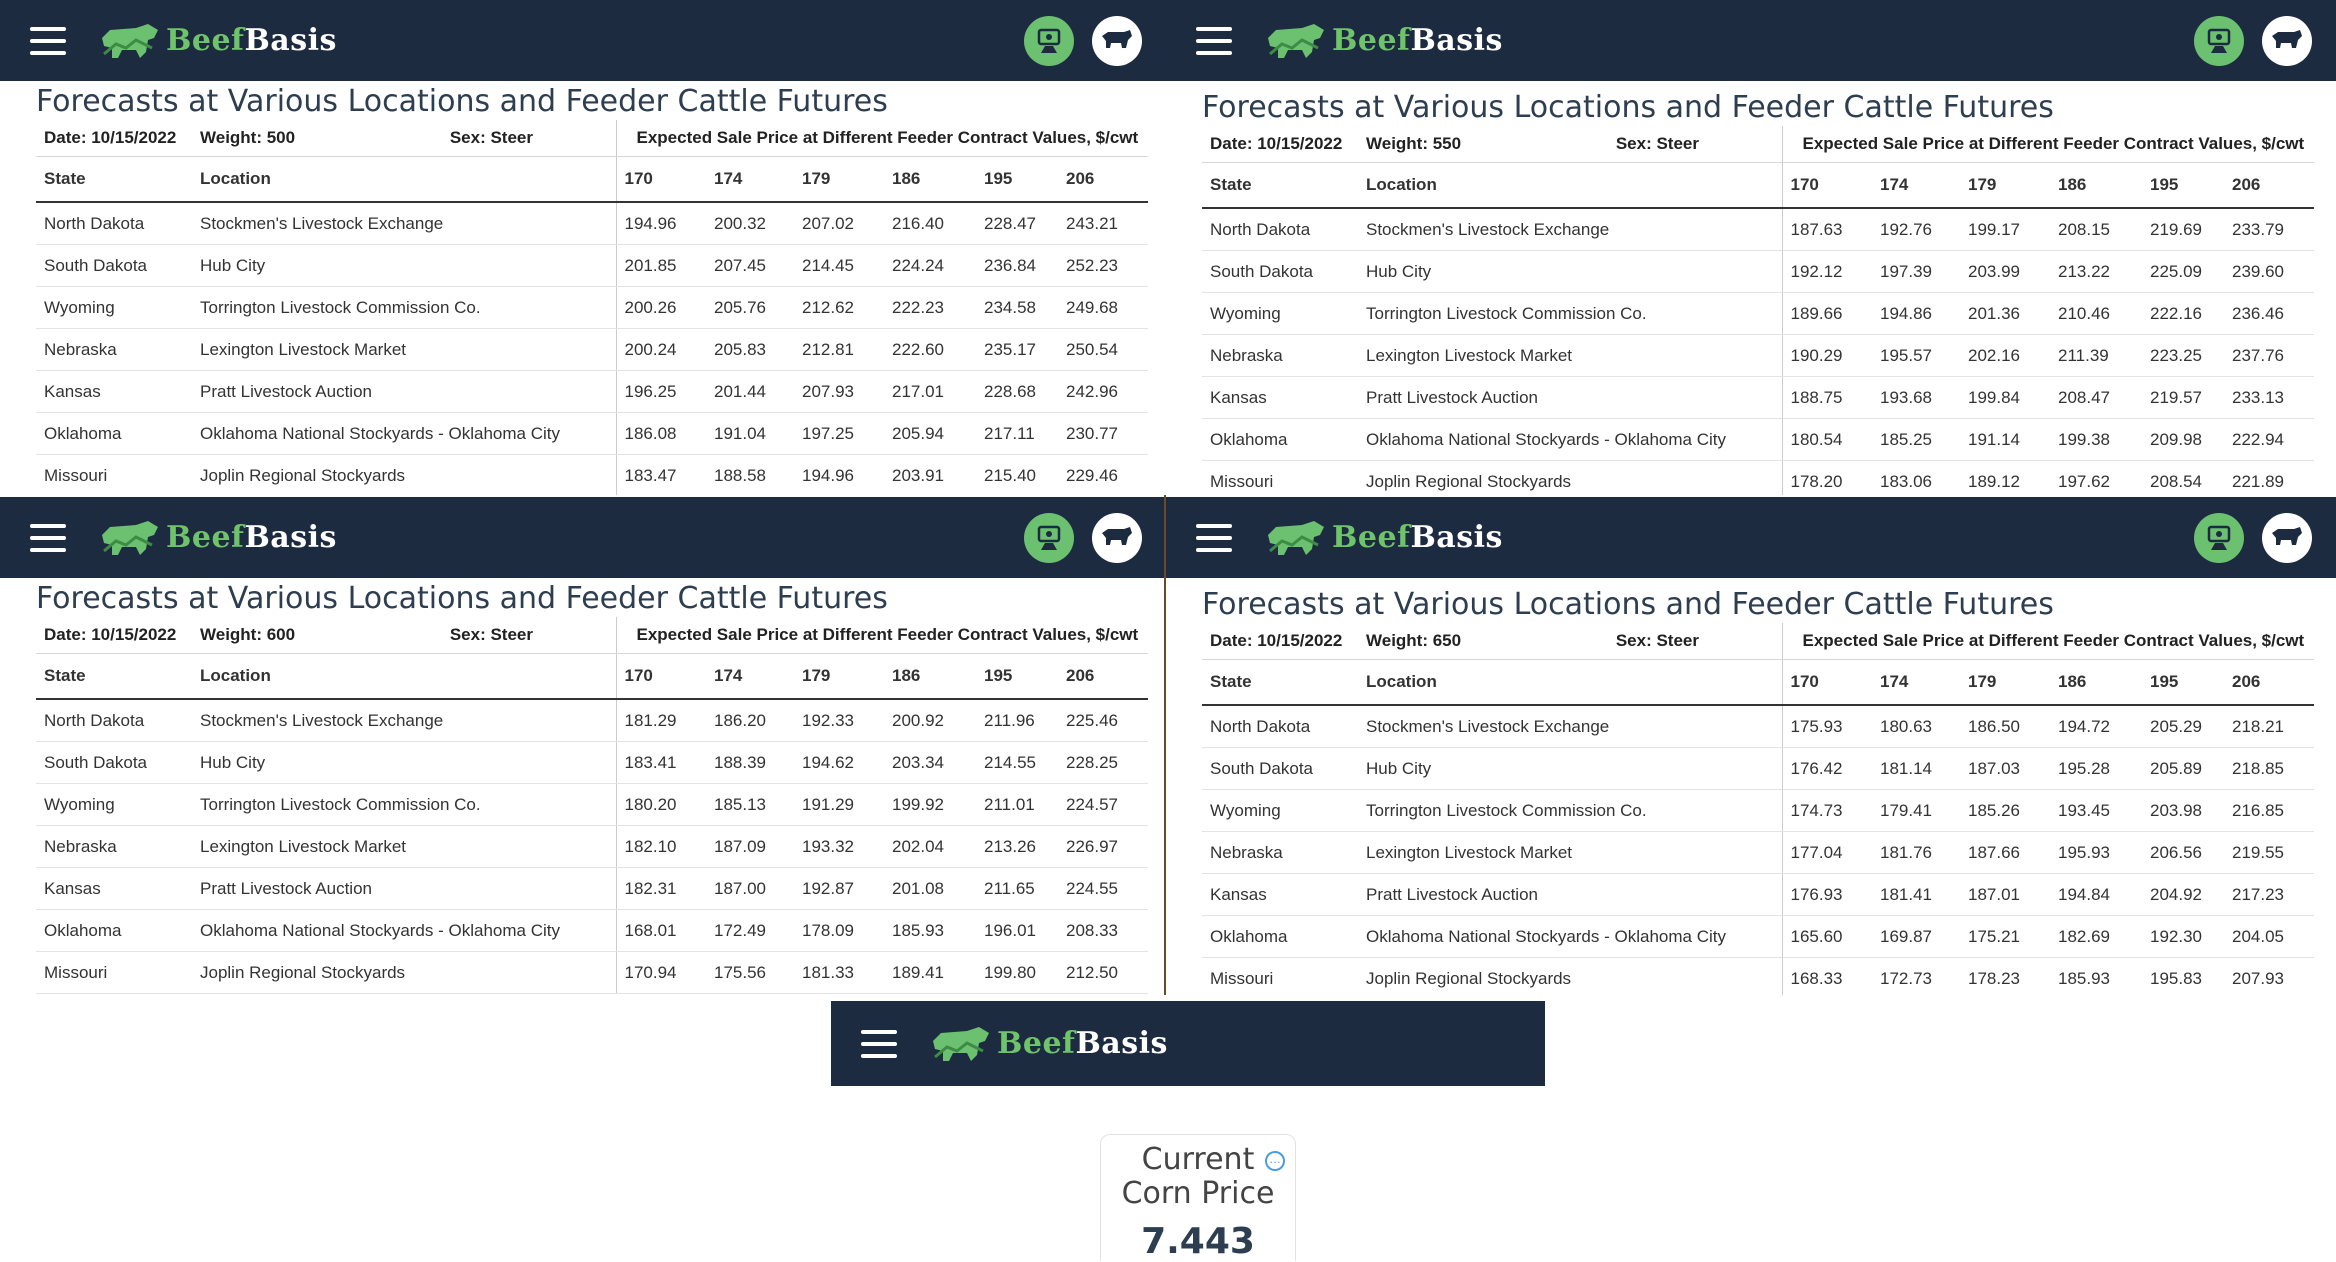  What do you see at coordinates (661, 676) in the screenshot?
I see `column-header: 170` at bounding box center [661, 676].